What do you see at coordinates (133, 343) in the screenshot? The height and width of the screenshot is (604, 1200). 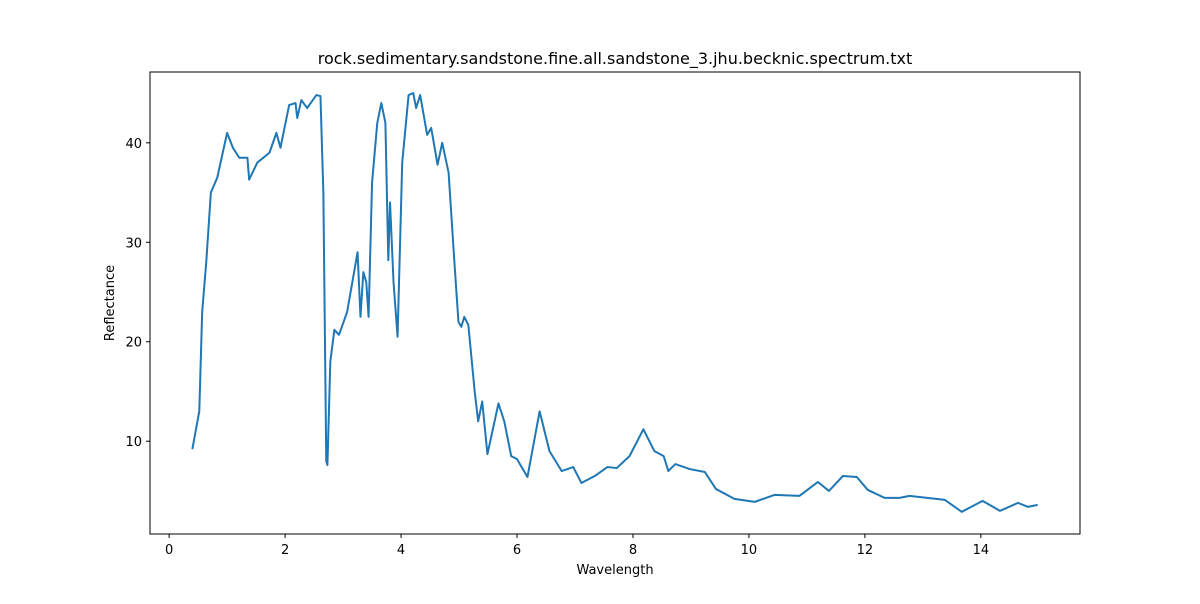 I see `y-tick-label: 20` at bounding box center [133, 343].